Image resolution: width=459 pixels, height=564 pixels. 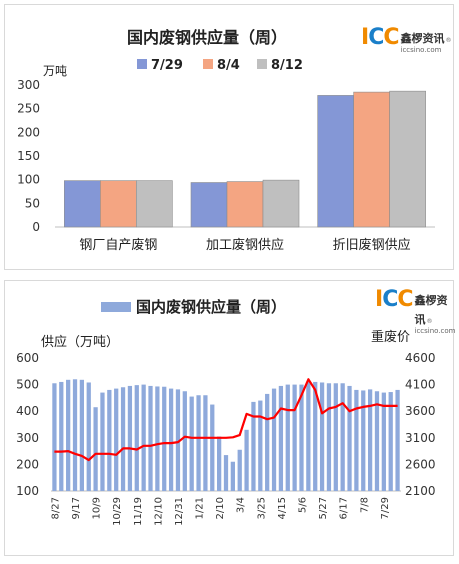 What do you see at coordinates (385, 508) in the screenshot?
I see `x-tick-label: 7/29` at bounding box center [385, 508].